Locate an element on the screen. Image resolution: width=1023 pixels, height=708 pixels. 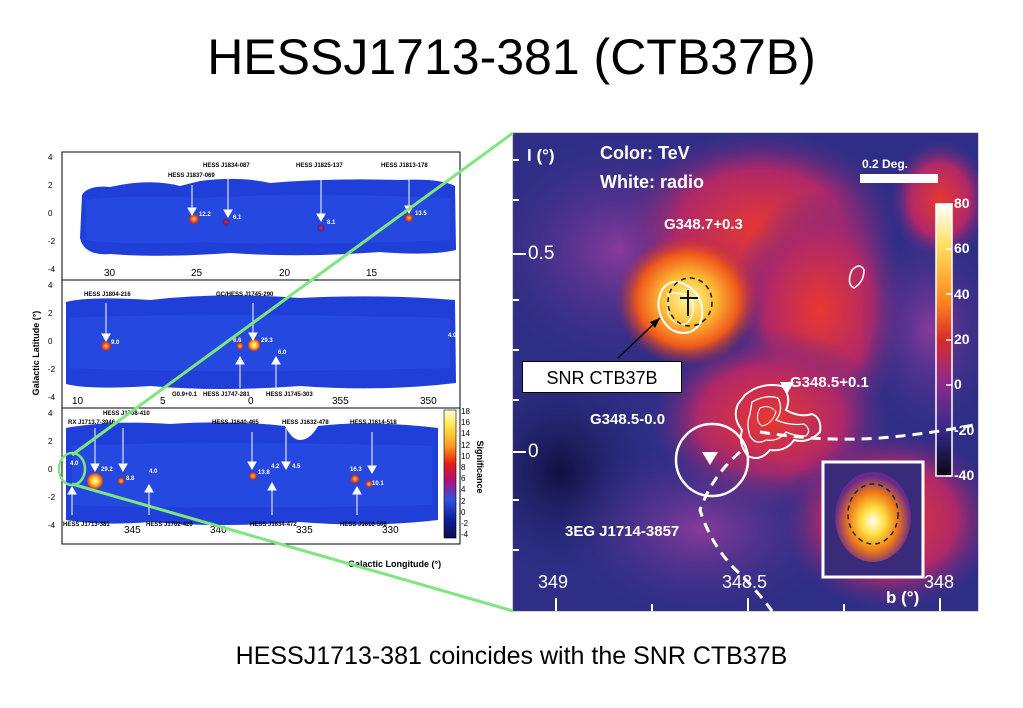
g348-5-marker is located at coordinates (787, 388).